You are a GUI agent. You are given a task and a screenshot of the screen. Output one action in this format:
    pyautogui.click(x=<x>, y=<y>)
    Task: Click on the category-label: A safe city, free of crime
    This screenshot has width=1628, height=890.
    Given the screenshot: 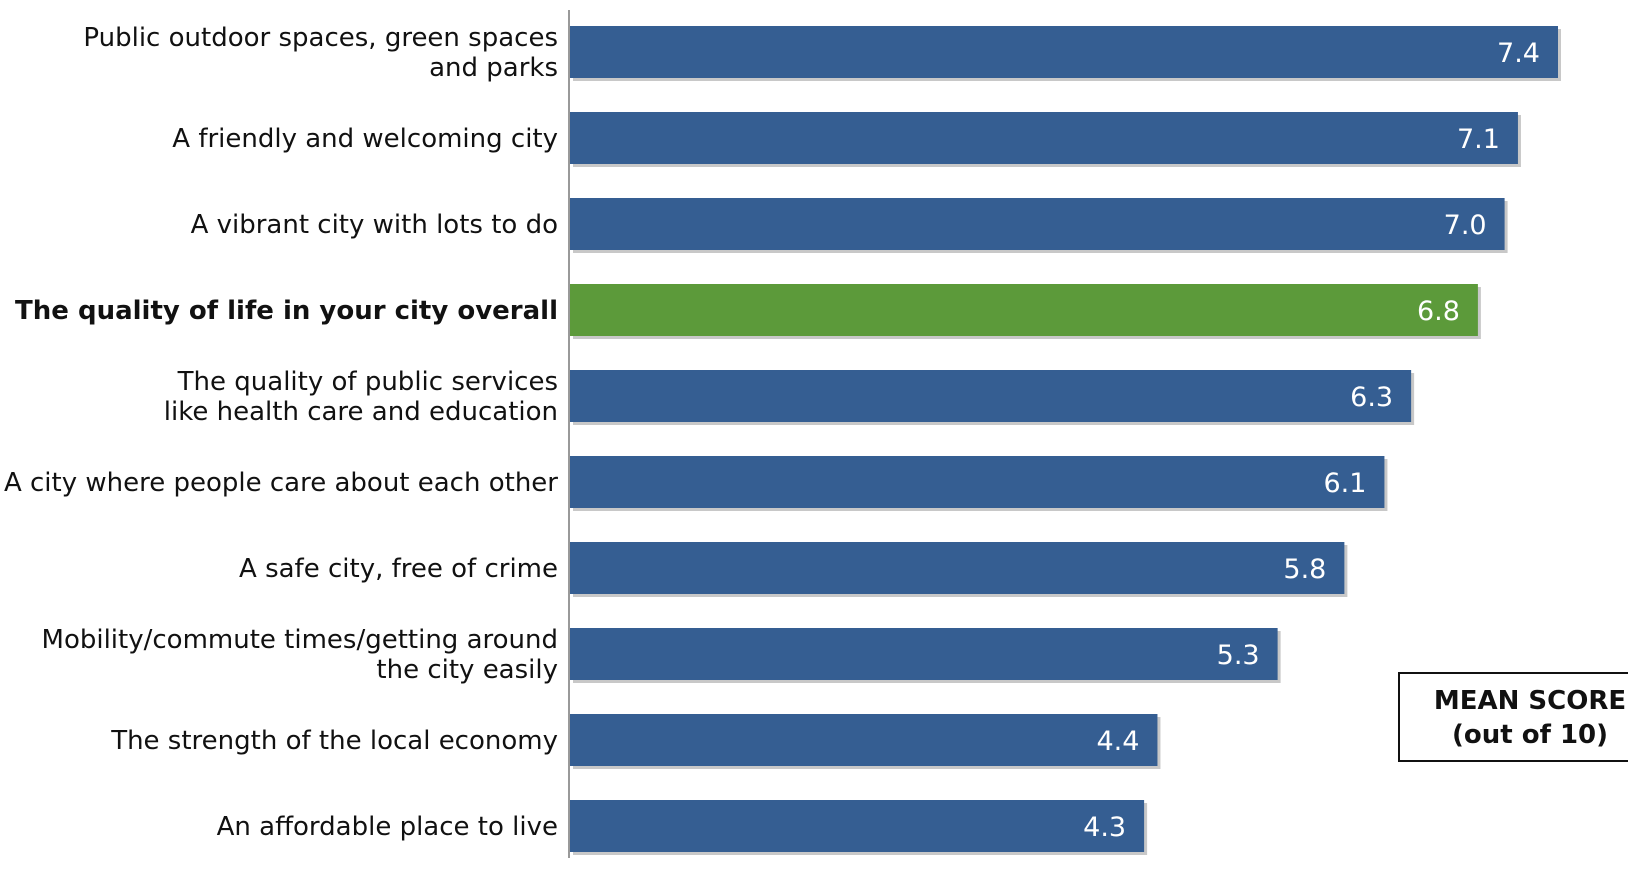 What is the action you would take?
    pyautogui.click(x=398, y=569)
    